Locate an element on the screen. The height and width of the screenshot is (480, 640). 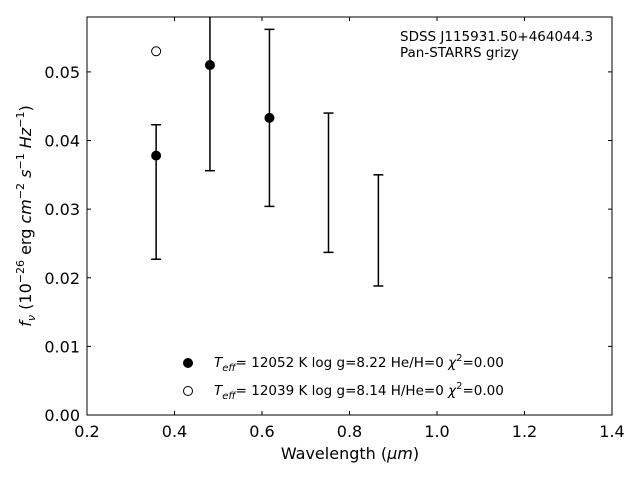
y-axis-title: fν (10−26 erg cm−2 s−1 Hz−1) is located at coordinates (26, 215).